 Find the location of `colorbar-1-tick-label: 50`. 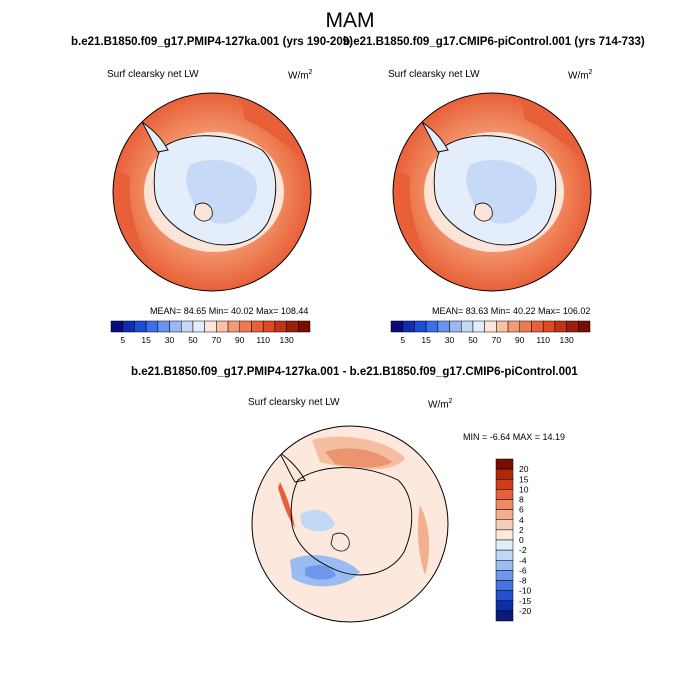

colorbar-1-tick-label: 50 is located at coordinates (193, 340).